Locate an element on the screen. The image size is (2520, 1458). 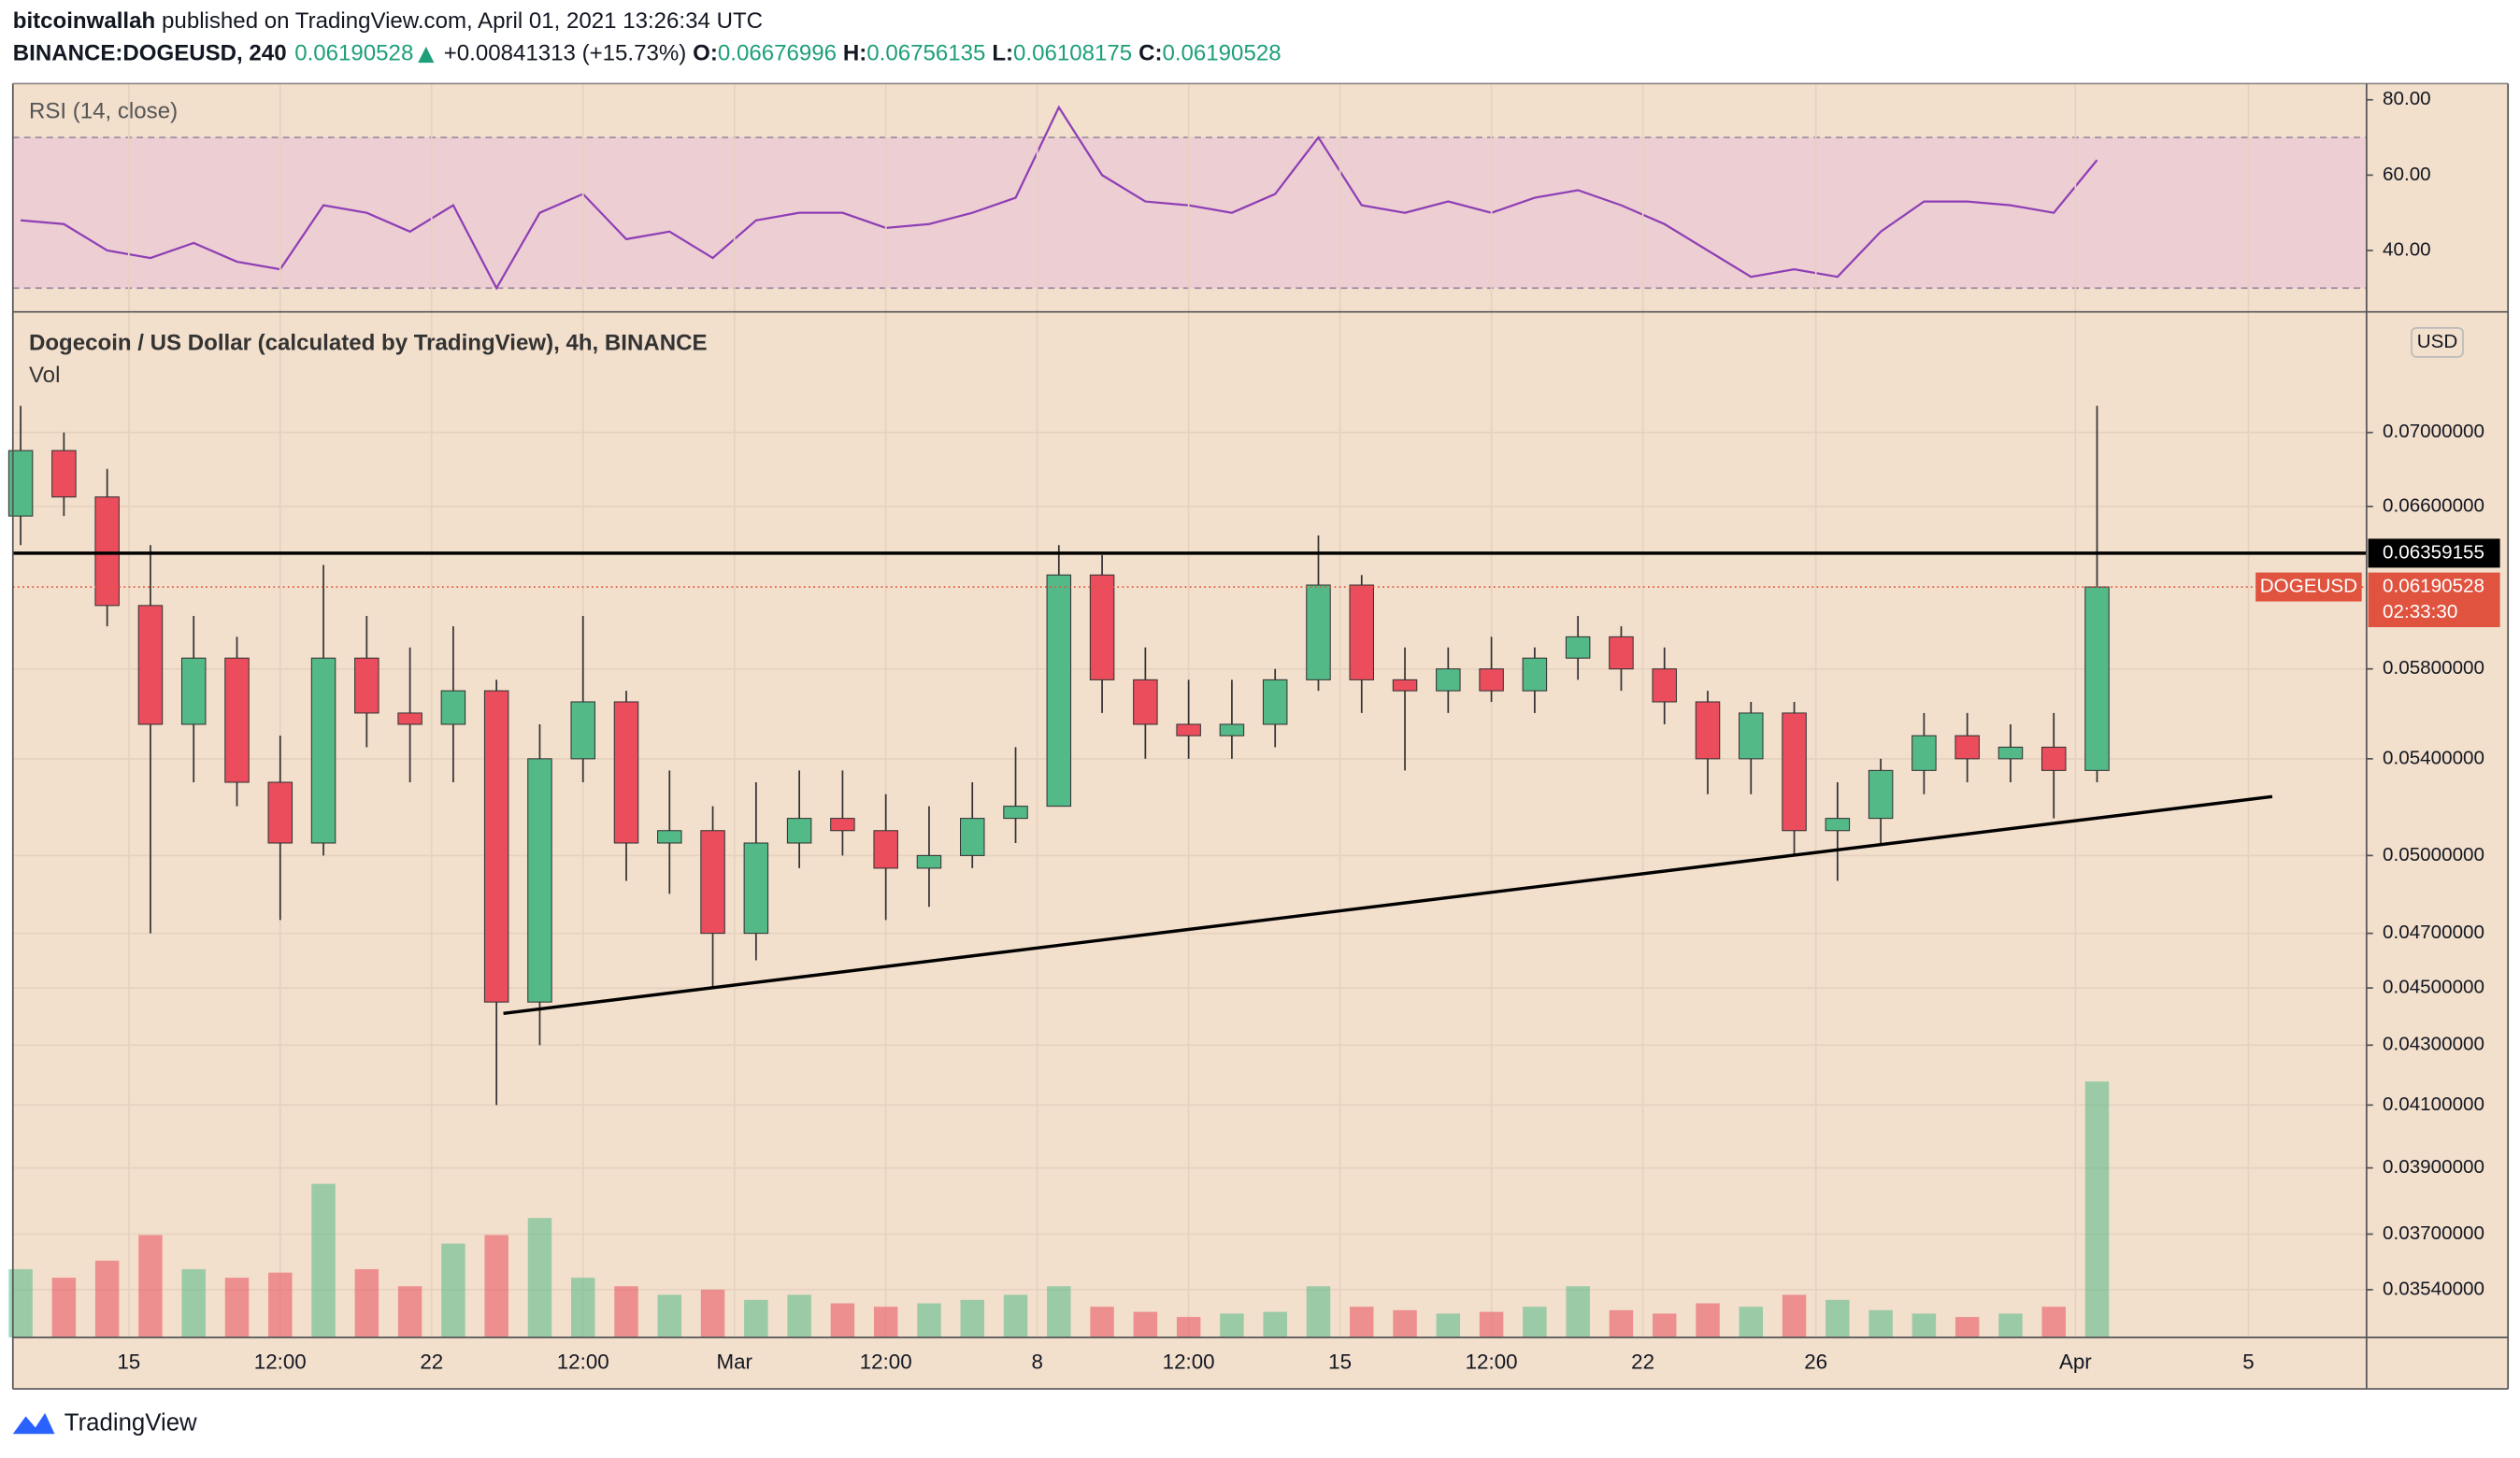
currency-button is located at coordinates (2437, 342).